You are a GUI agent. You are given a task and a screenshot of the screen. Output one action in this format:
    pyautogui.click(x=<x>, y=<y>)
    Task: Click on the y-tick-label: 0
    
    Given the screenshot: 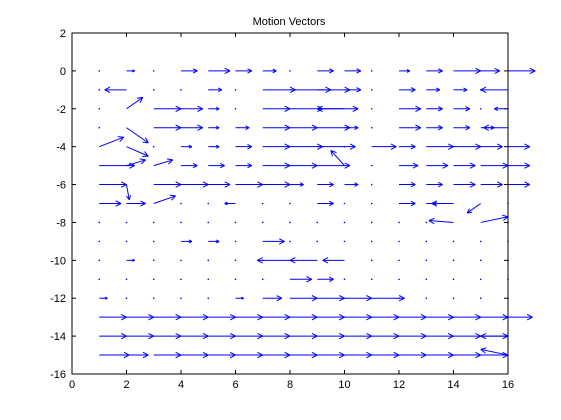 What is the action you would take?
    pyautogui.click(x=63, y=72)
    